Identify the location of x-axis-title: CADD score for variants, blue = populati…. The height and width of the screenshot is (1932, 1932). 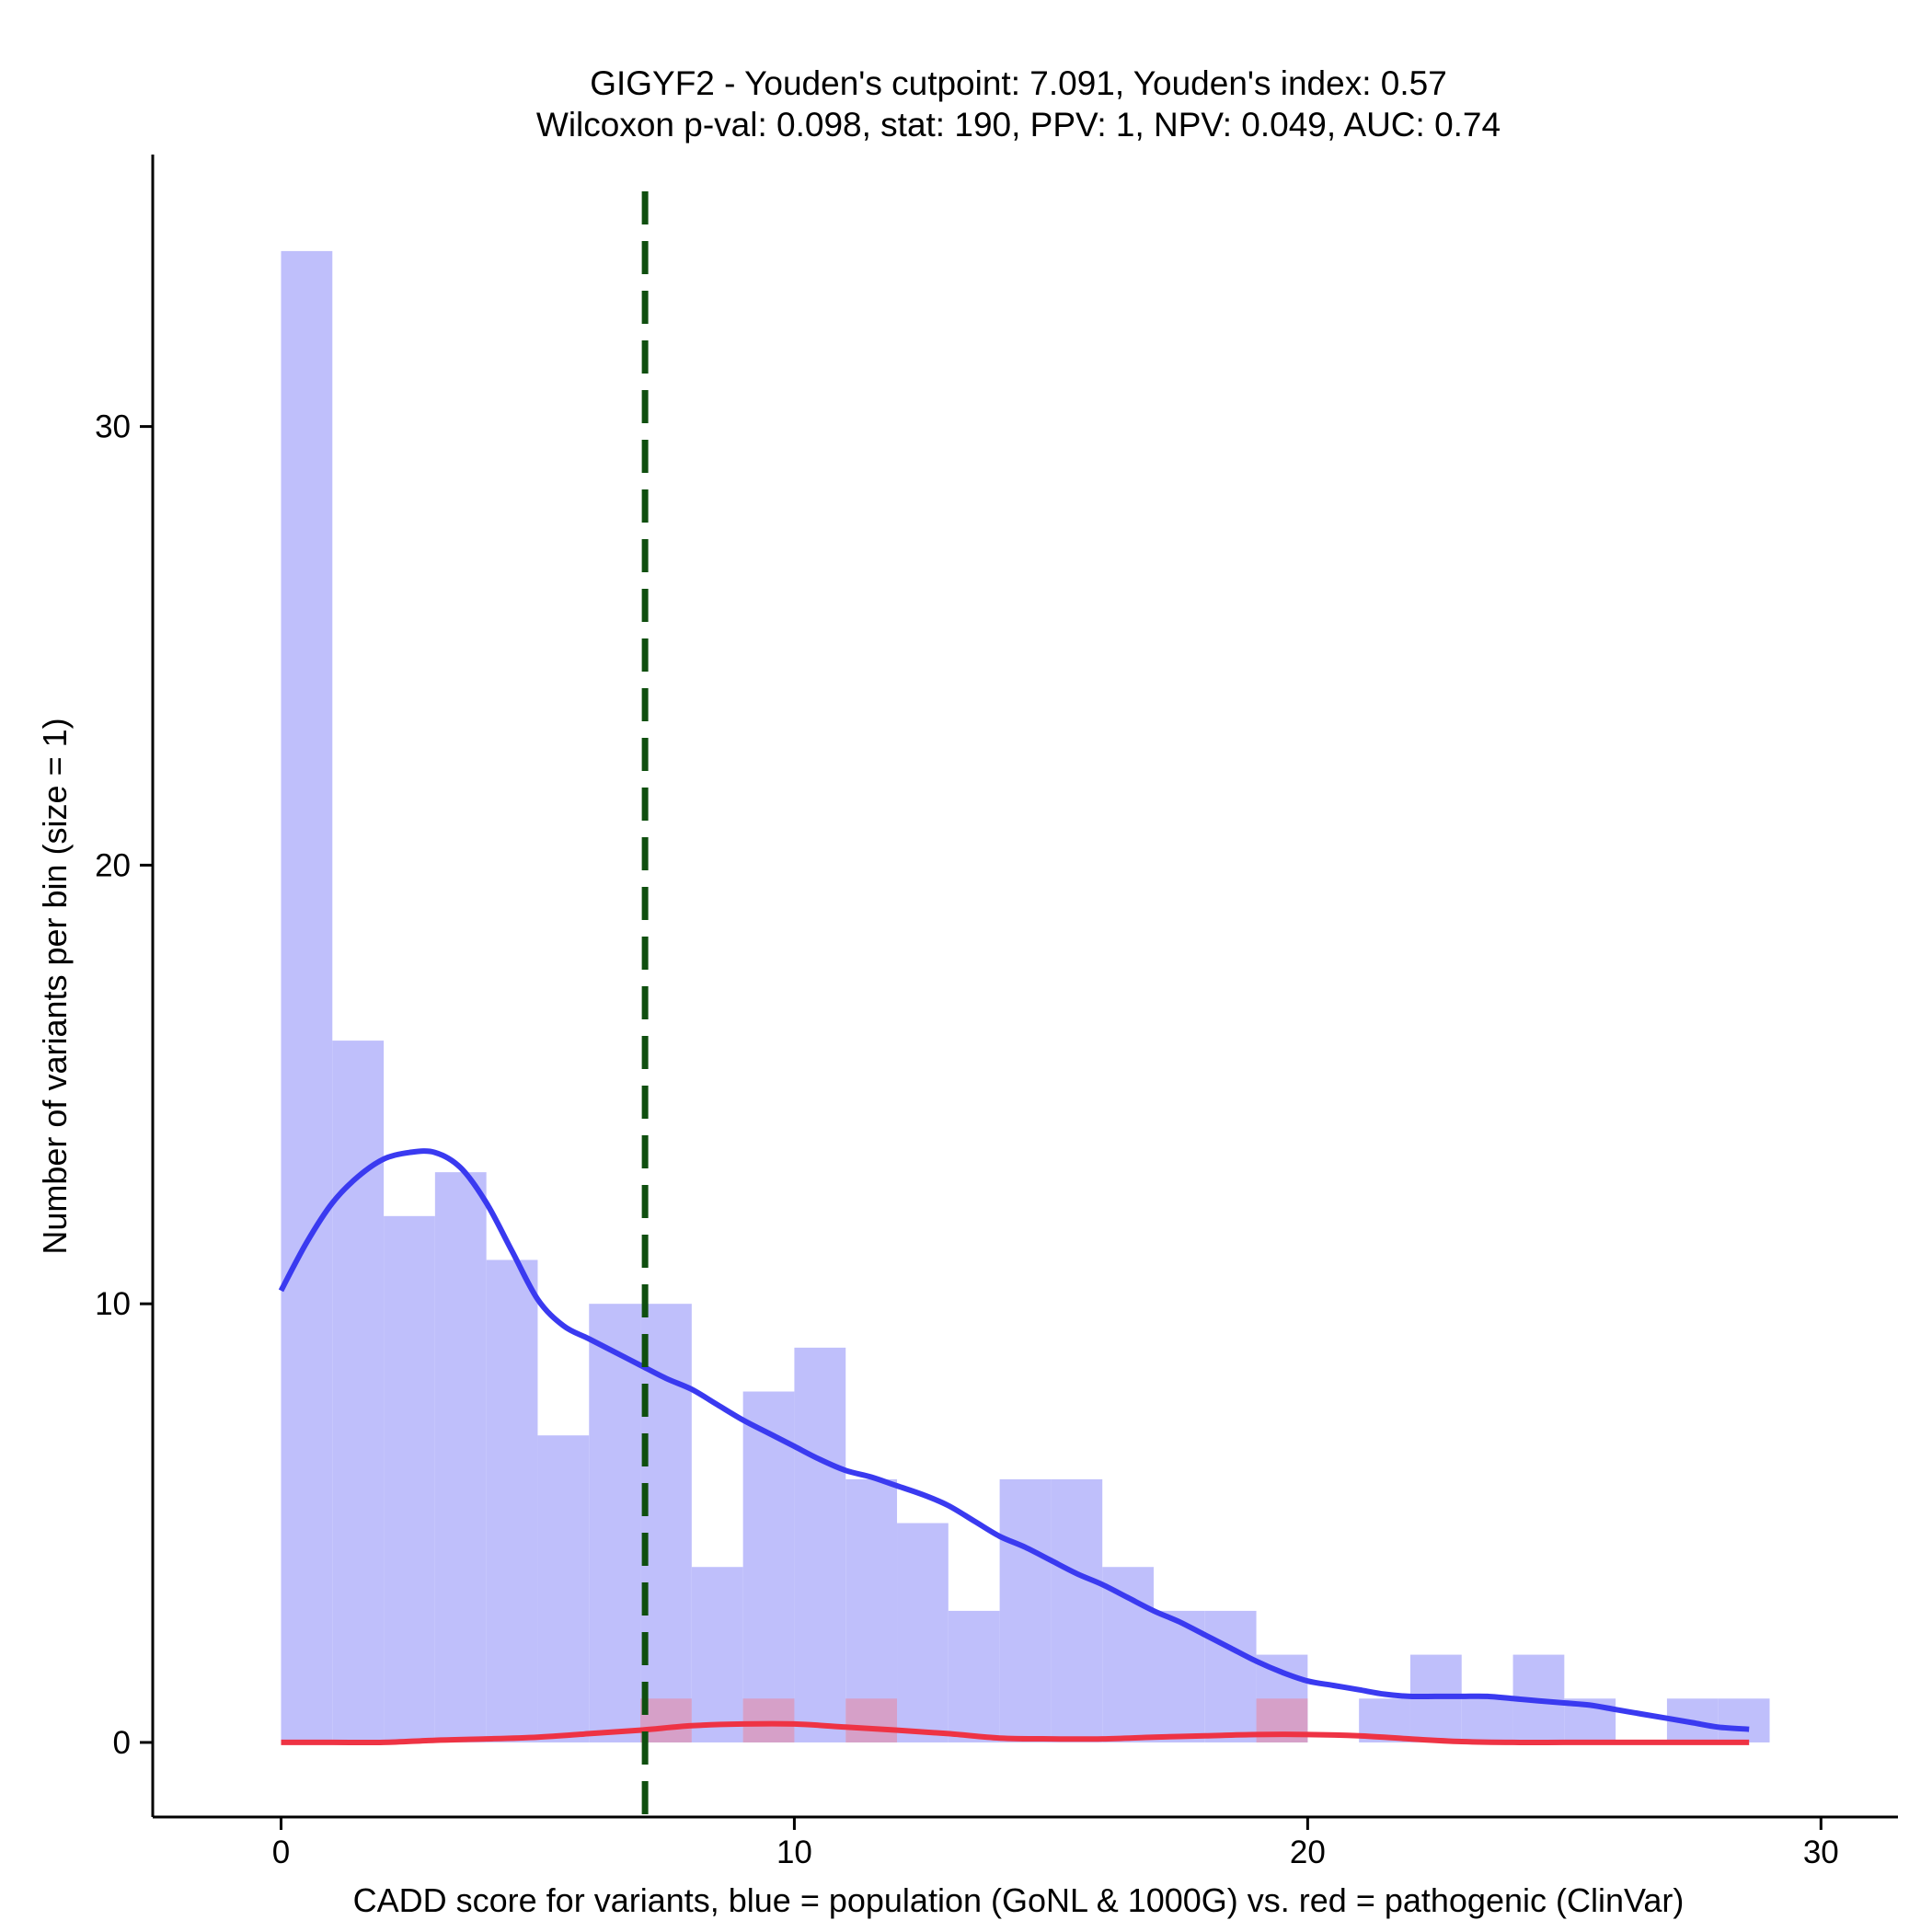
(1019, 1900).